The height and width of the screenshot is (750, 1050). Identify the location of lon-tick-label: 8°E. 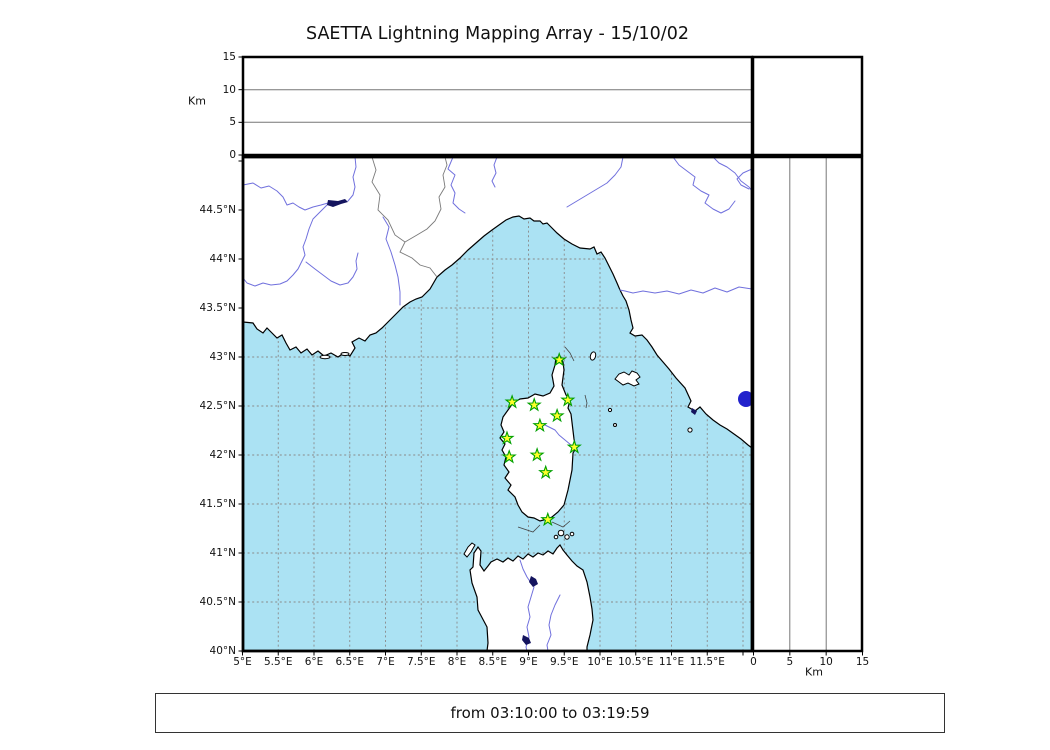
(457, 662).